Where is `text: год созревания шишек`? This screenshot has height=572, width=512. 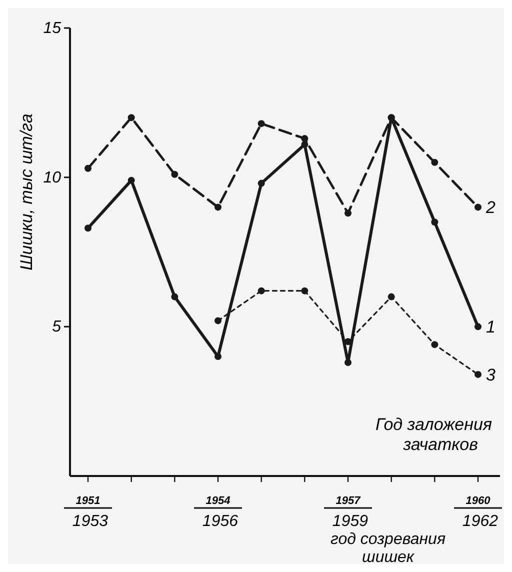
text: год созревания шишек is located at coordinates (388, 548).